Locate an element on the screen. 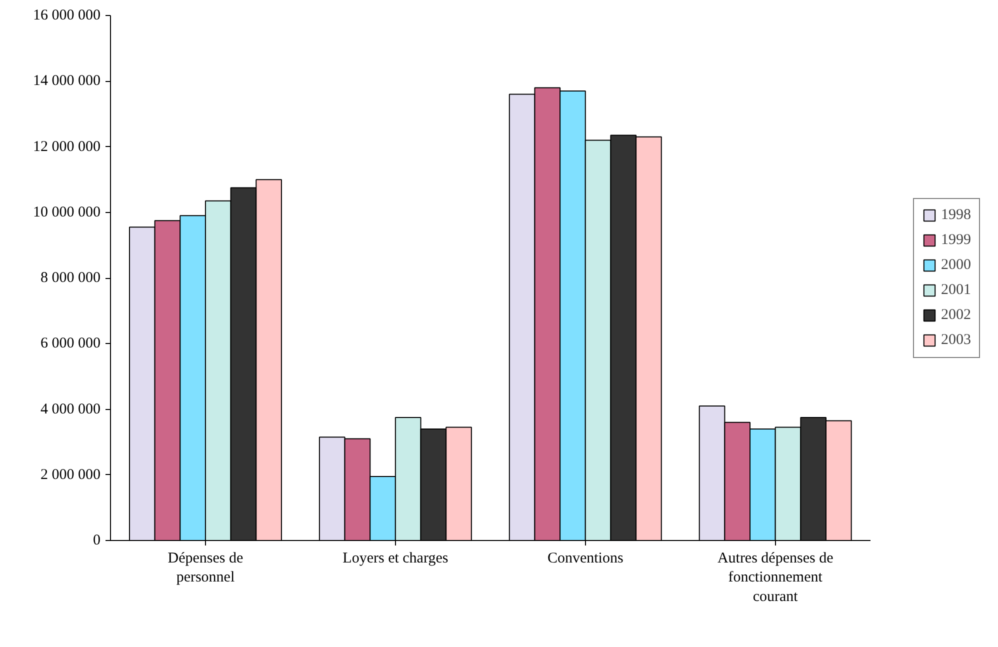  legend-label: 2003 is located at coordinates (956, 340).